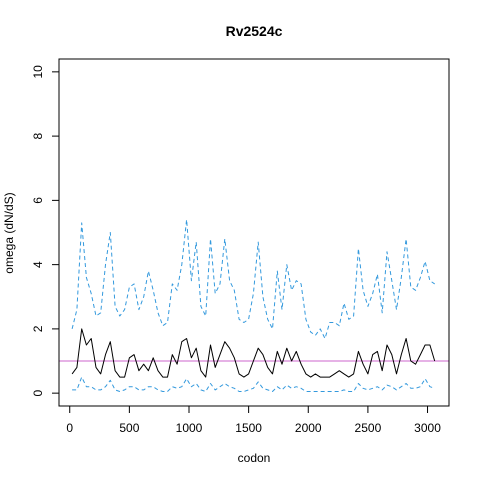 The height and width of the screenshot is (480, 480). I want to click on x-tick-label: 500, so click(129, 428).